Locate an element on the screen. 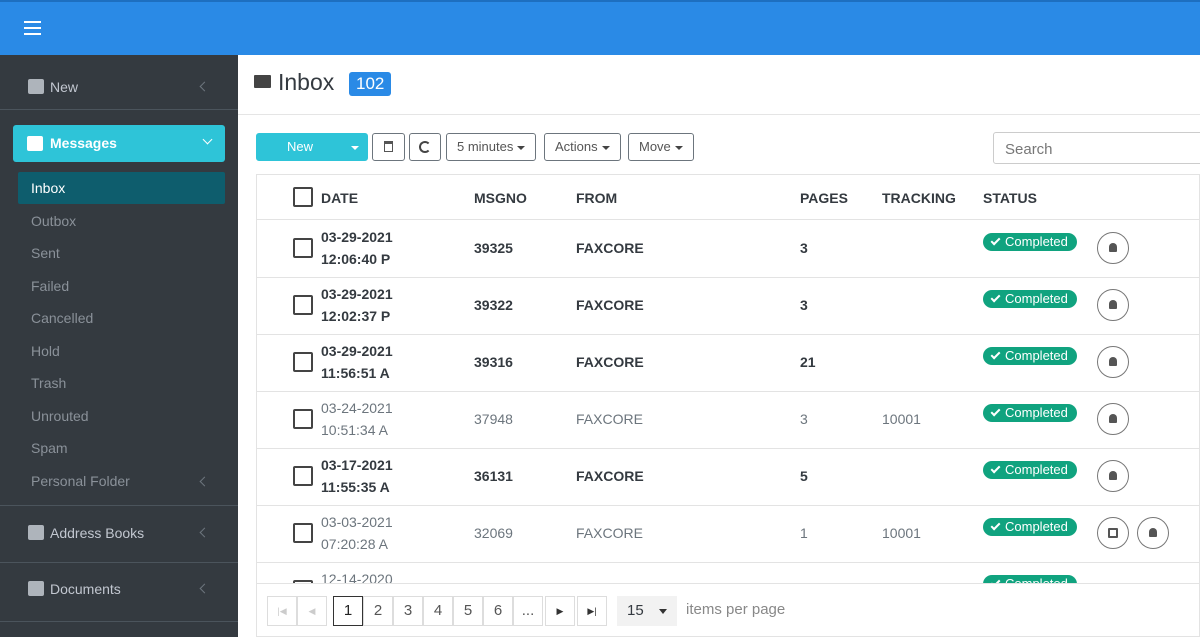  pages: 1 is located at coordinates (804, 533).